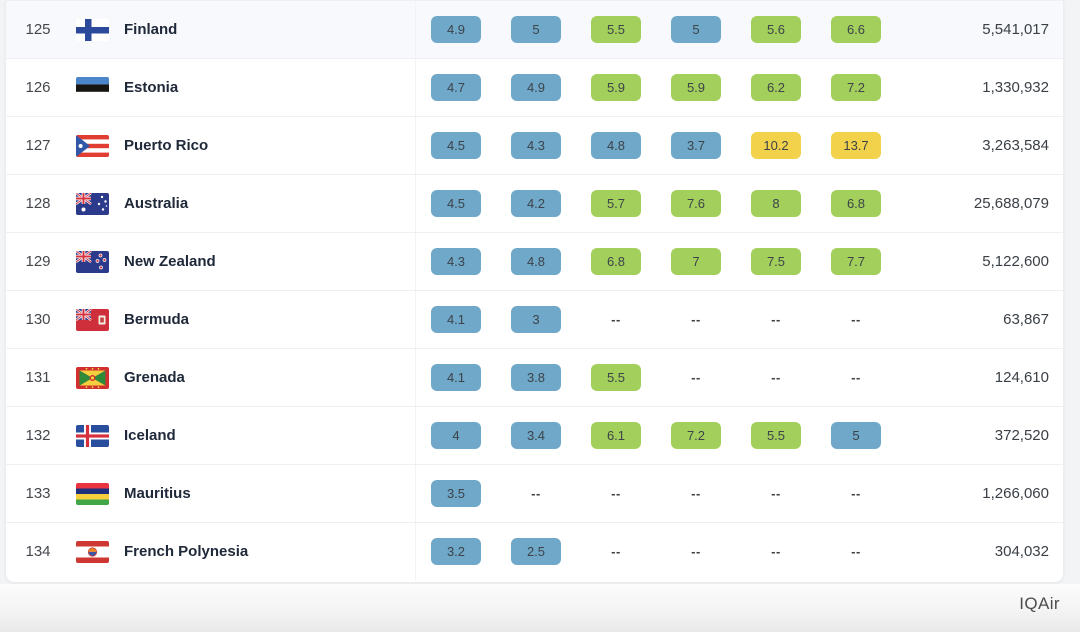 This screenshot has width=1080, height=632. I want to click on population-cell: 372,520, so click(1021, 435).